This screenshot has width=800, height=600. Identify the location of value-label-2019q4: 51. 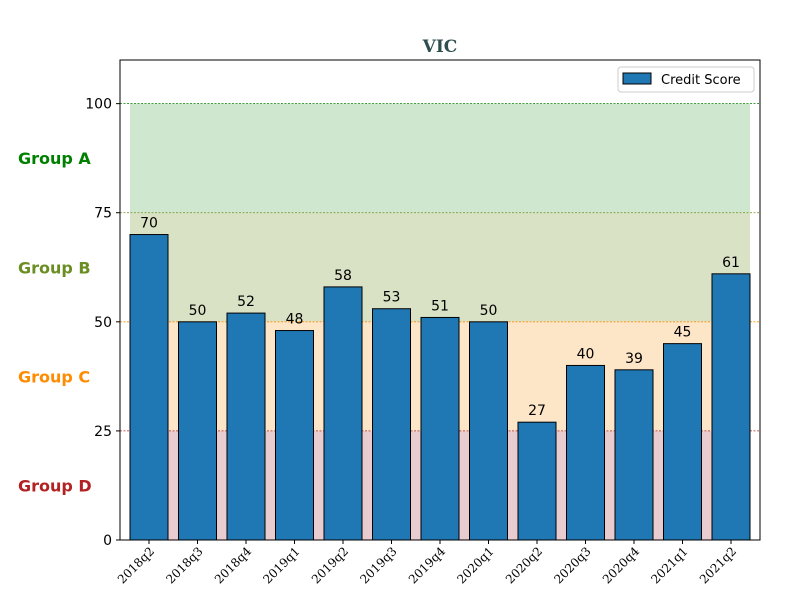
(440, 306).